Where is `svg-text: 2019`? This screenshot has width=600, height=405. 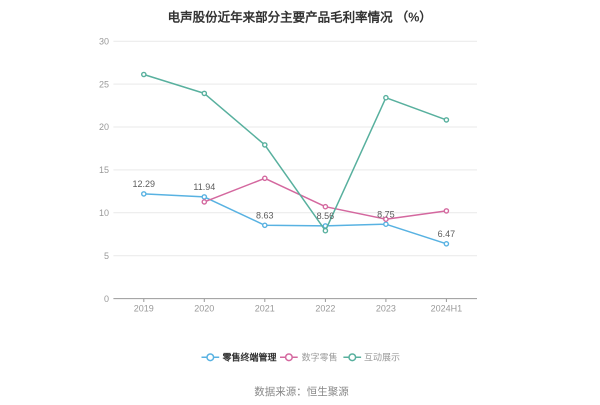 svg-text: 2019 is located at coordinates (144, 309).